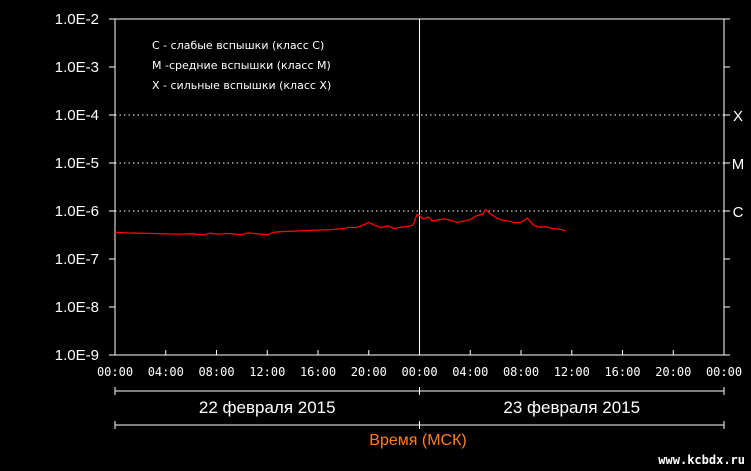 The height and width of the screenshot is (471, 751). Describe the element at coordinates (241, 85) in the screenshot. I see `legend-entry: X - сильные вспышки (класс X)` at that location.